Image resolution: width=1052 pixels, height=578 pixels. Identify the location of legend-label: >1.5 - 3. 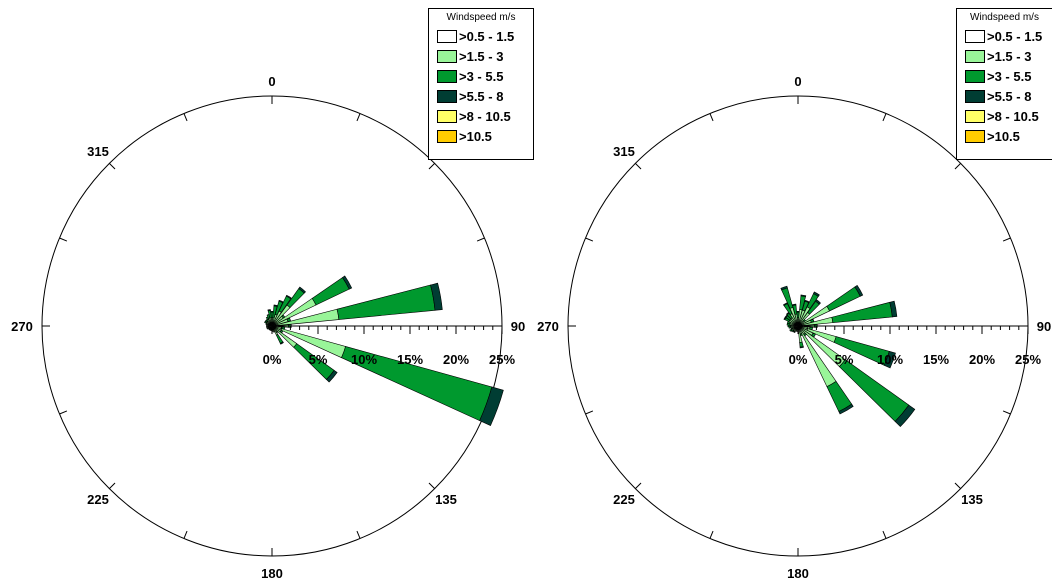
(481, 56).